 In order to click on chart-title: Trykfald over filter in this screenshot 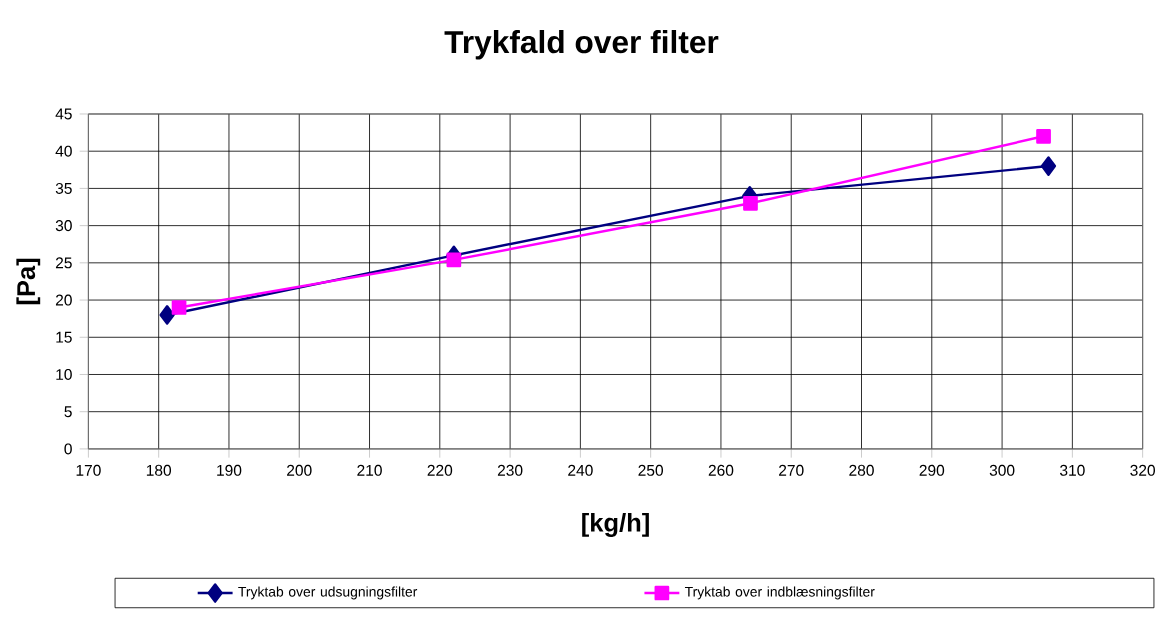, I will do `click(581, 44)`.